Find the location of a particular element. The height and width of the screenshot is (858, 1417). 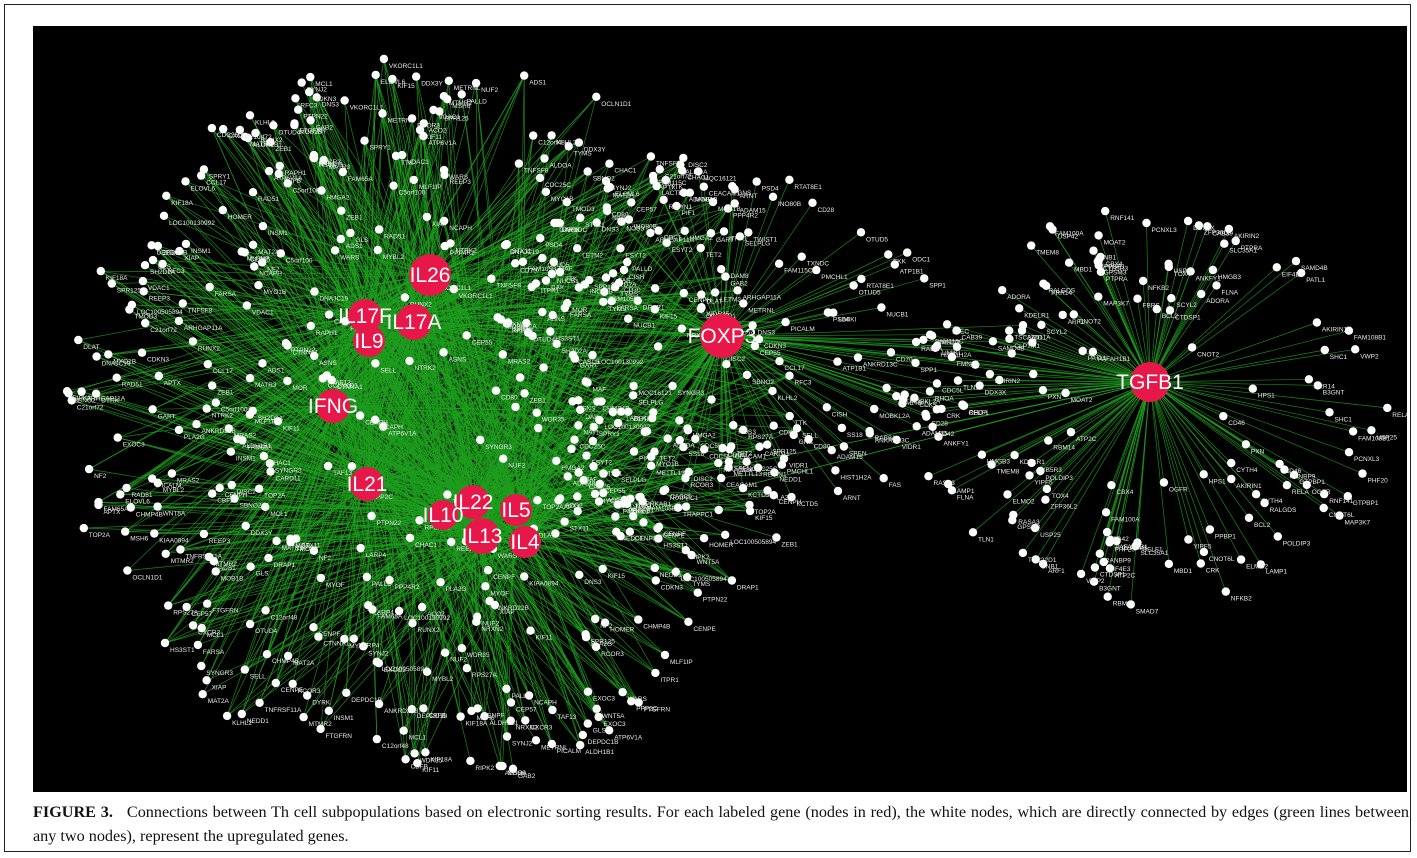

gene-label: PXN is located at coordinates (1055, 397).